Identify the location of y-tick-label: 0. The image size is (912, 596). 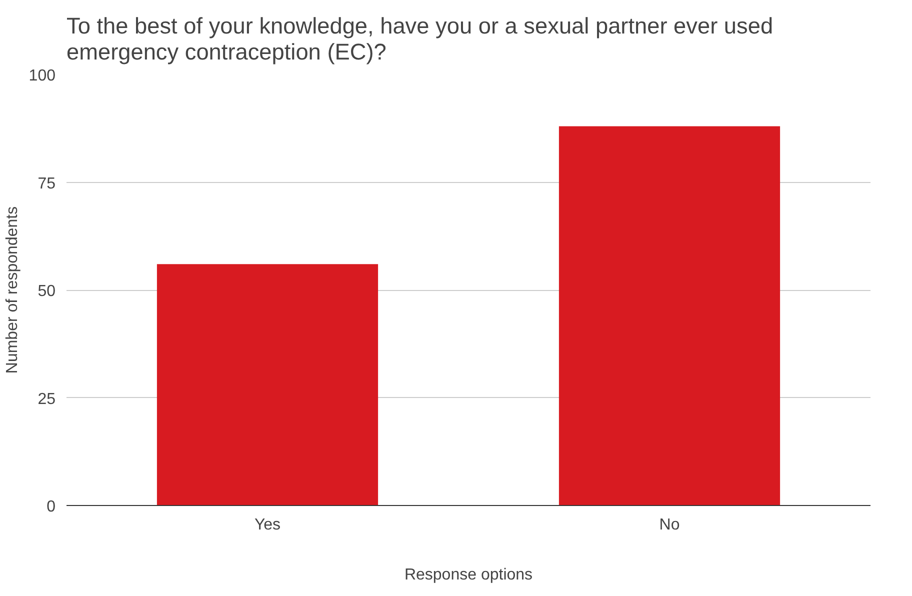
(51, 507).